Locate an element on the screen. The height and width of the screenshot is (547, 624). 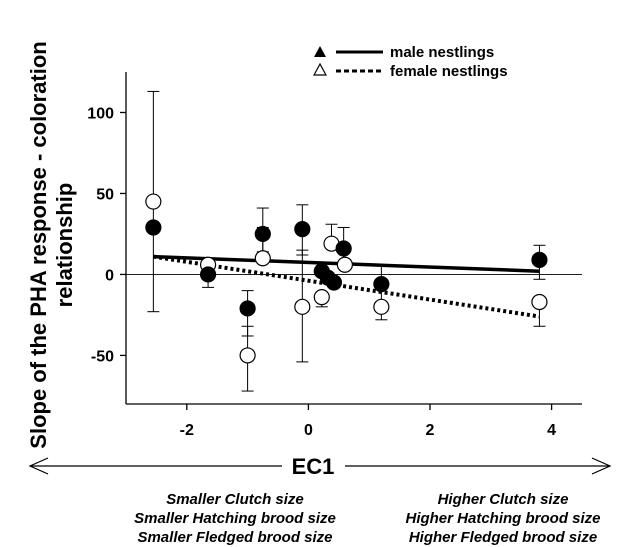
x-tick-label: 2 is located at coordinates (430, 430).